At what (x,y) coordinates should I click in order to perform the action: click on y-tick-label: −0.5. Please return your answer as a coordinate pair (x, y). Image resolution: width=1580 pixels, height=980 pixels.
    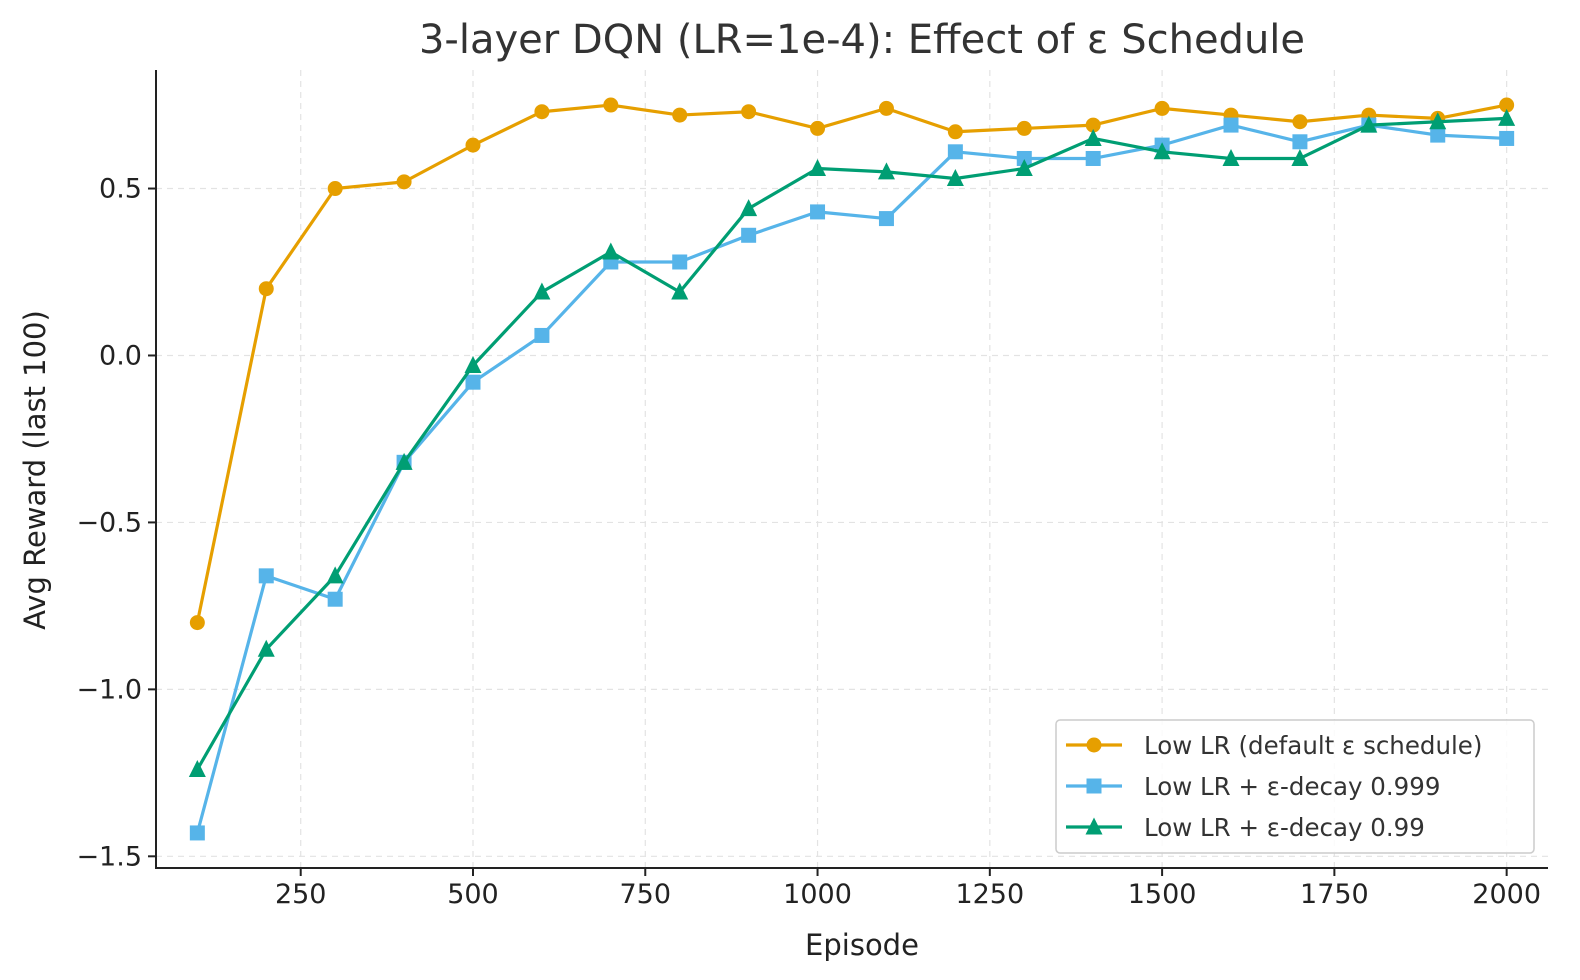
    Looking at the image, I should click on (109, 522).